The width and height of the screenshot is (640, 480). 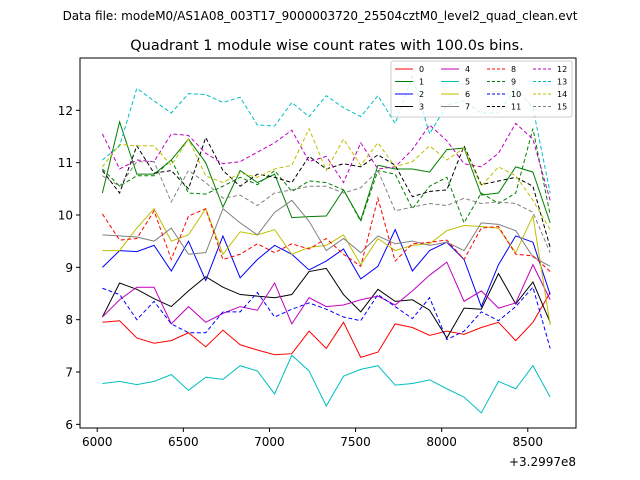 What do you see at coordinates (467, 107) in the screenshot?
I see `legend-label-7: 7` at bounding box center [467, 107].